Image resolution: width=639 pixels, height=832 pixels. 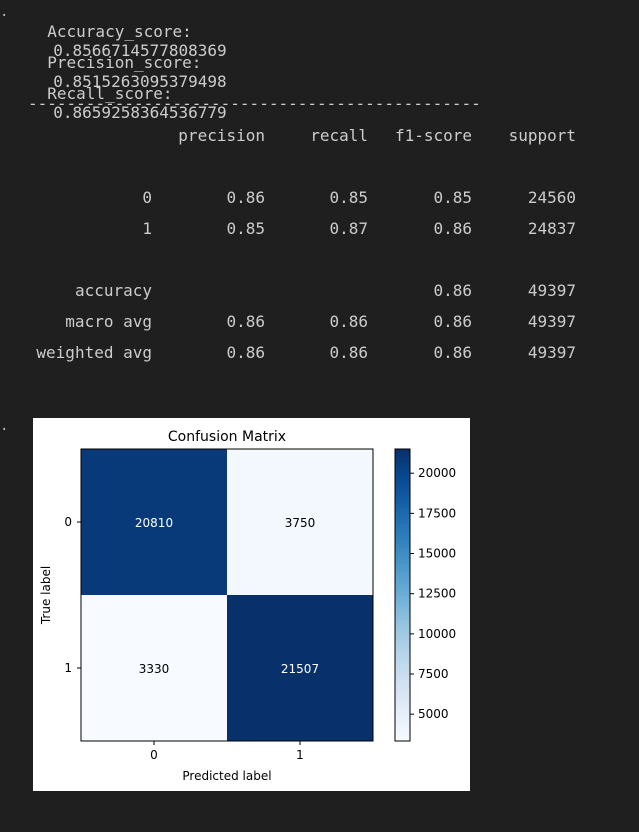 I want to click on cell-value-label: 21507, so click(x=300, y=669).